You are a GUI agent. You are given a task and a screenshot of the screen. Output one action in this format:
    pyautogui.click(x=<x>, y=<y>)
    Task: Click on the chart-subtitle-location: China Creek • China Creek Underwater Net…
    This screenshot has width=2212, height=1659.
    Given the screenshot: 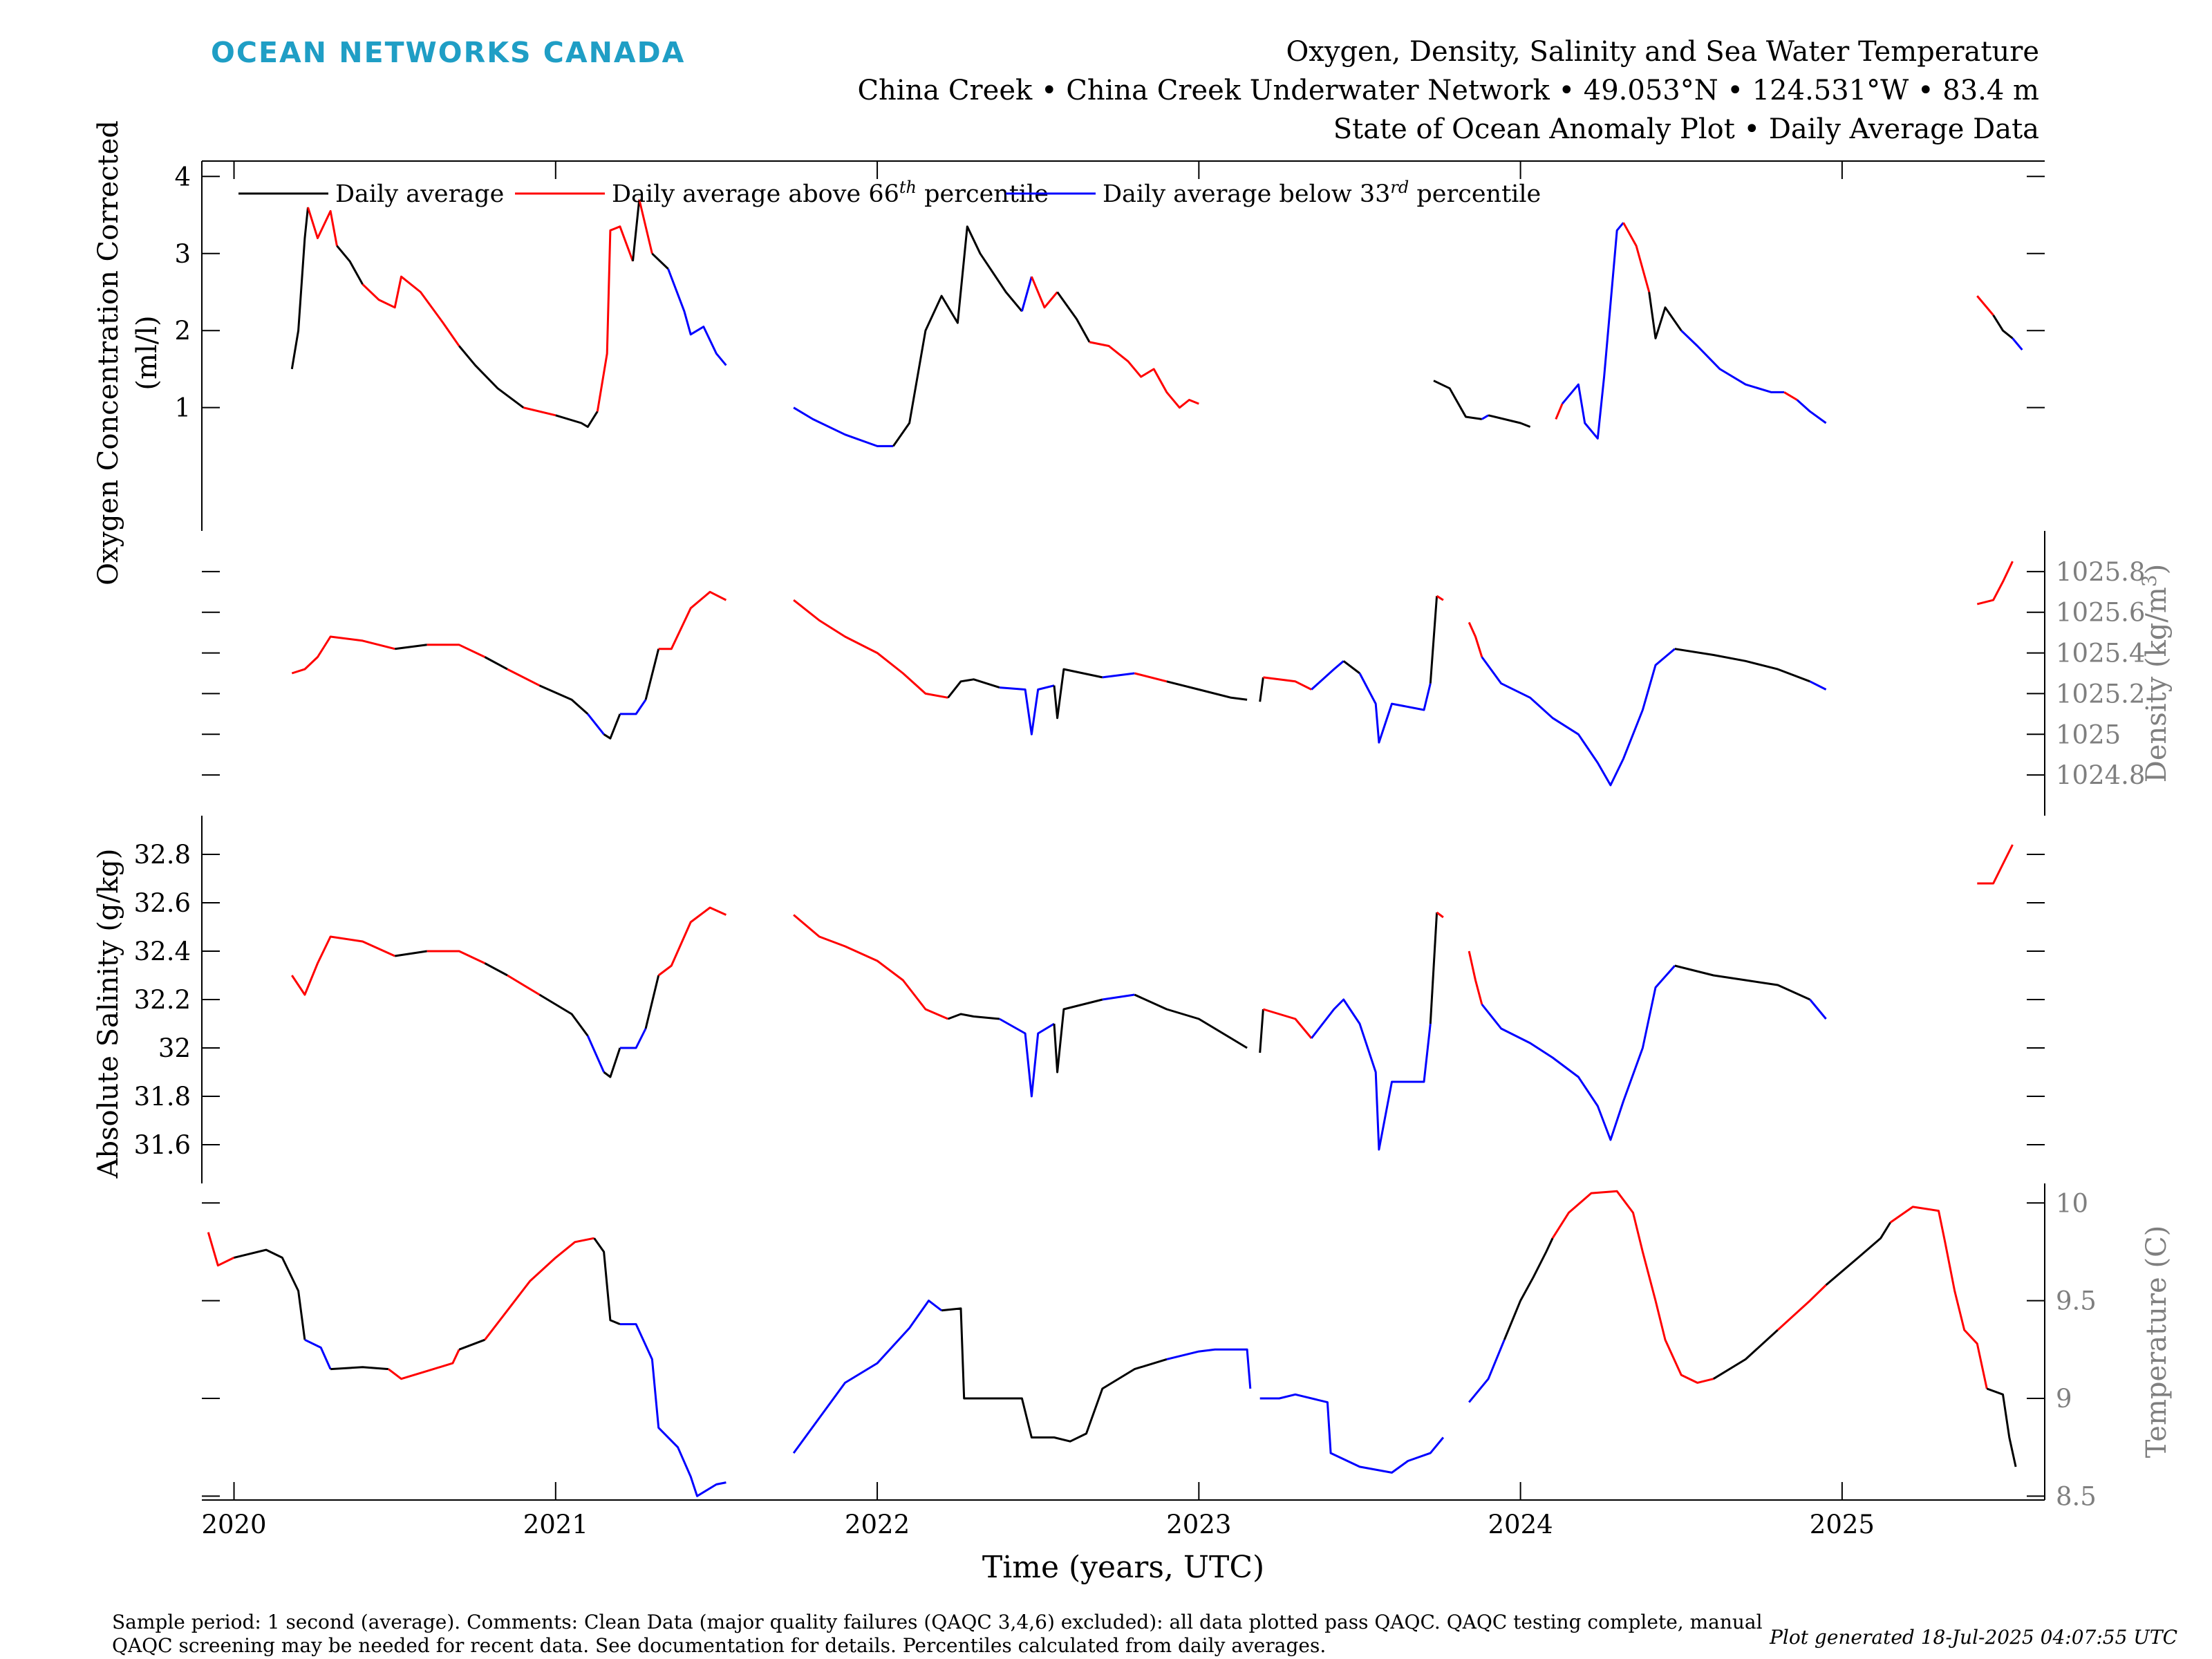 What is the action you would take?
    pyautogui.click(x=1448, y=90)
    